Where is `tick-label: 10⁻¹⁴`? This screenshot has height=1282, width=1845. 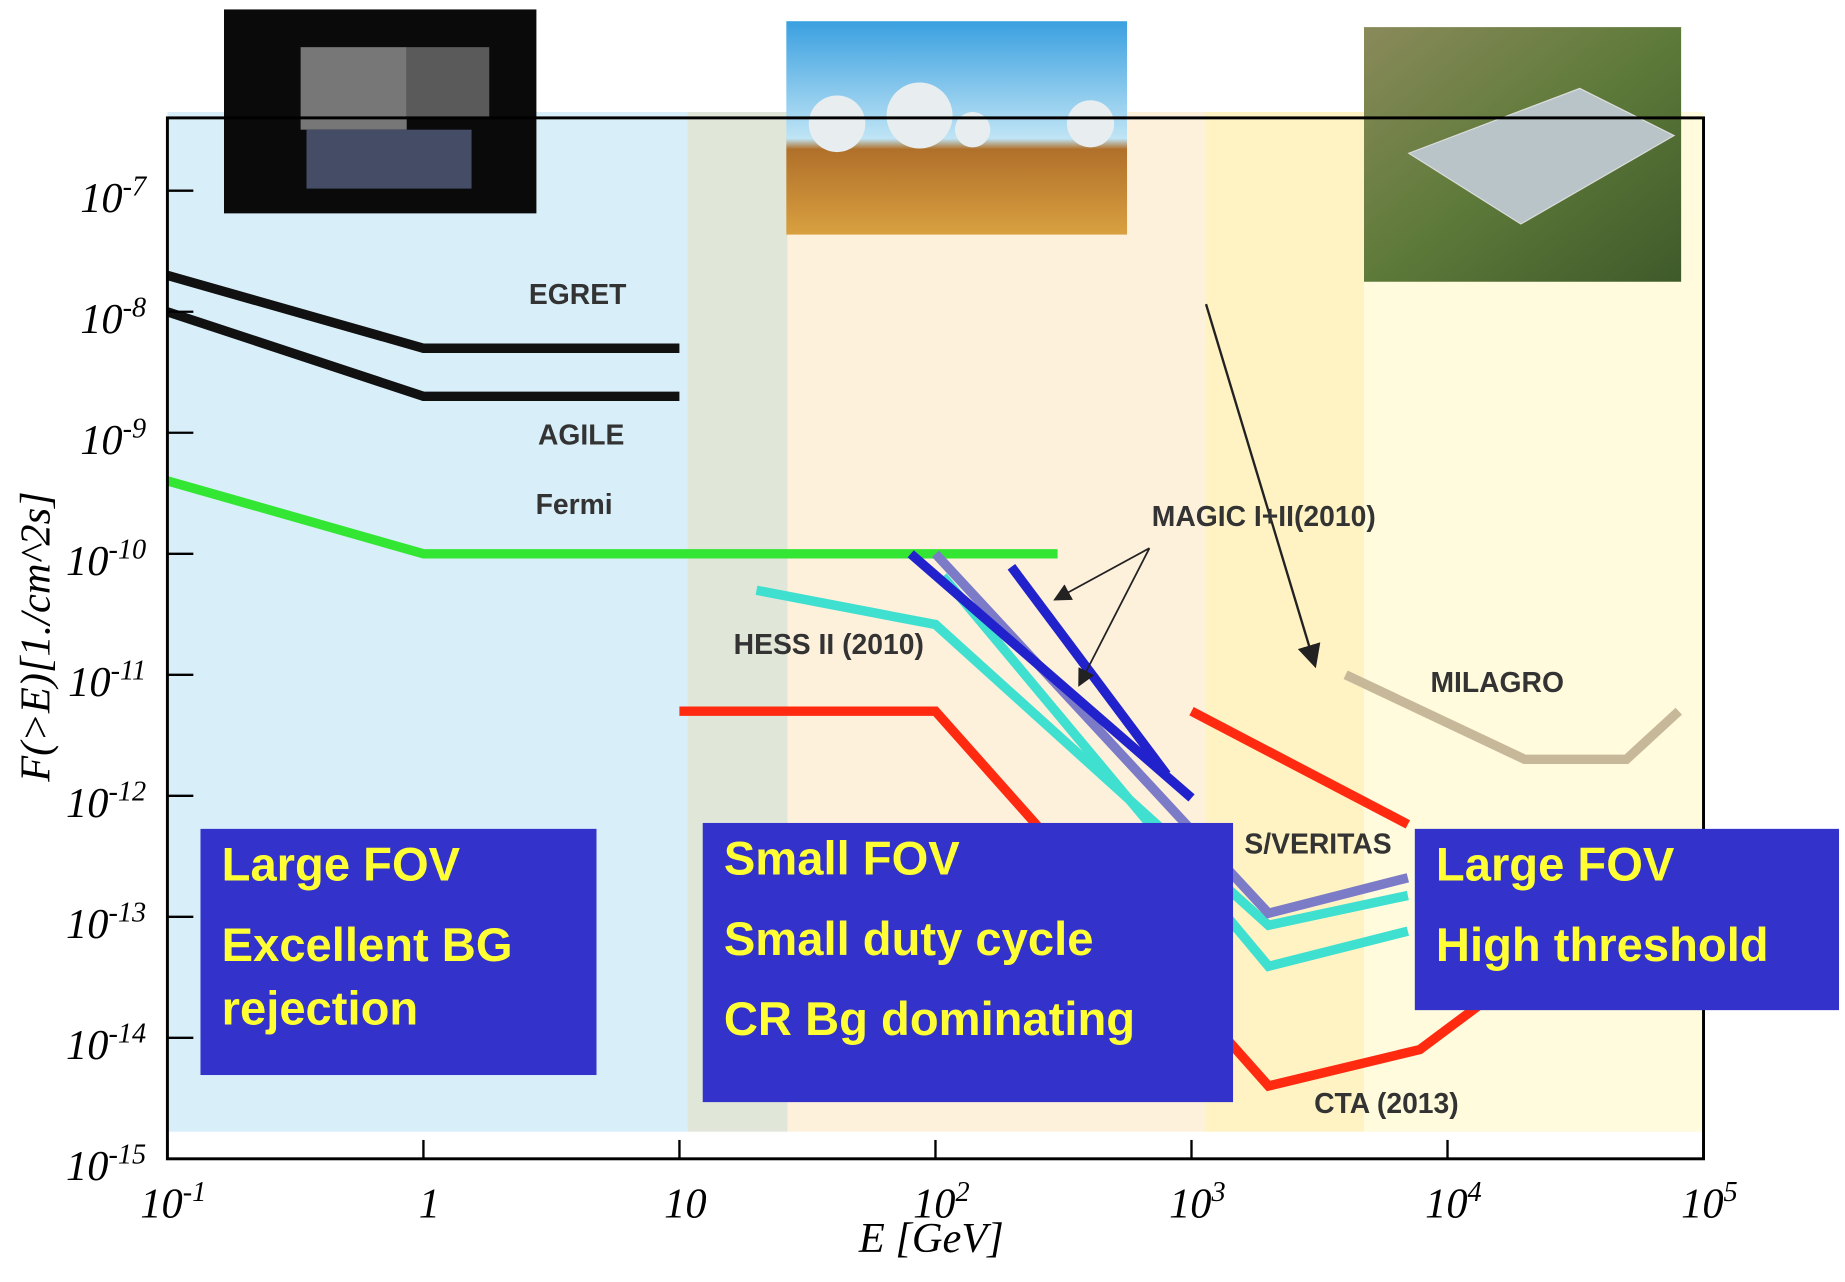
tick-label: 10⁻¹⁴ is located at coordinates (106, 1044).